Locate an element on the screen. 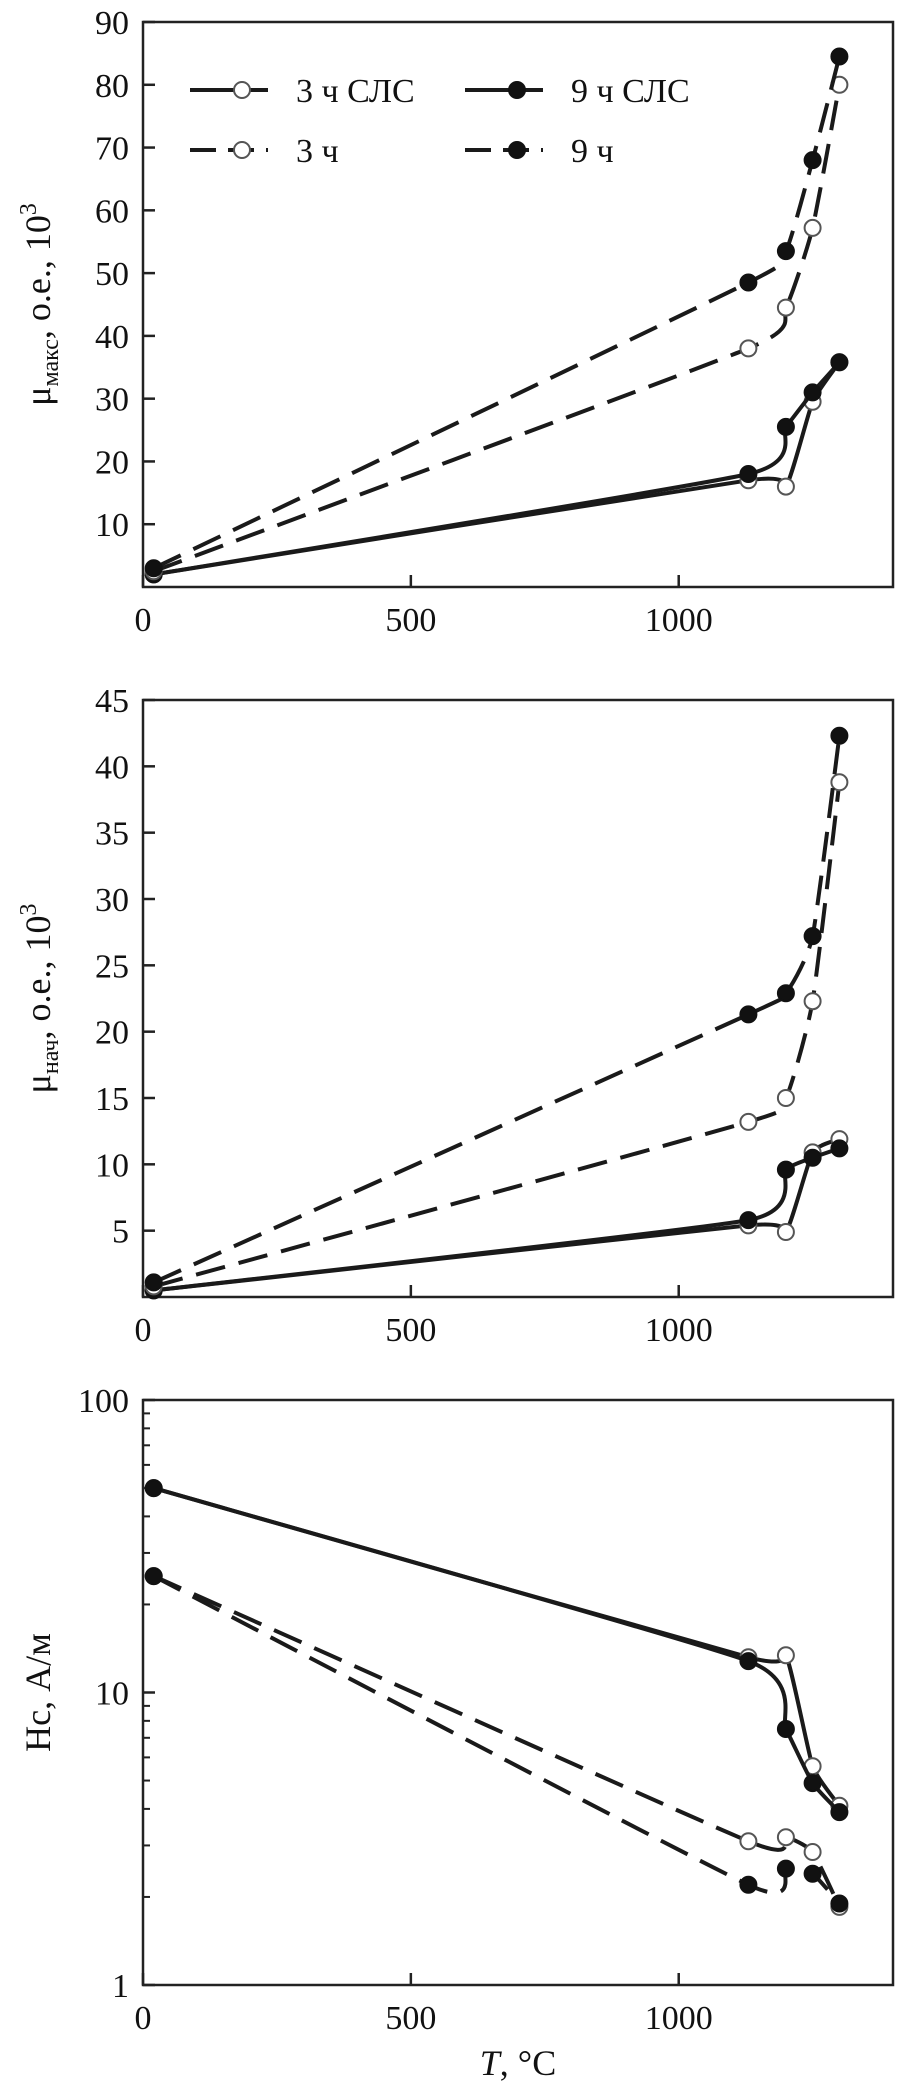 This screenshot has width=901, height=2096. y-axis-title: μнач, о.е., 103 is located at coordinates (40, 999).